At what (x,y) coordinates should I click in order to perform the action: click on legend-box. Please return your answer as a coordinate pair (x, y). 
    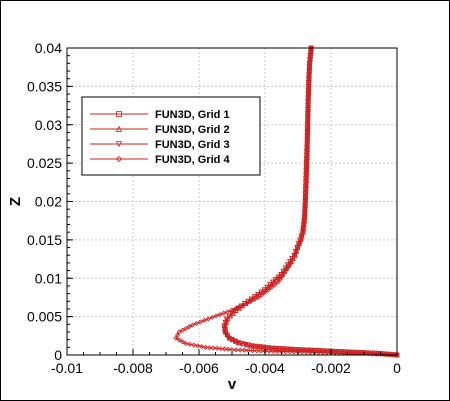
    Looking at the image, I should click on (171, 136).